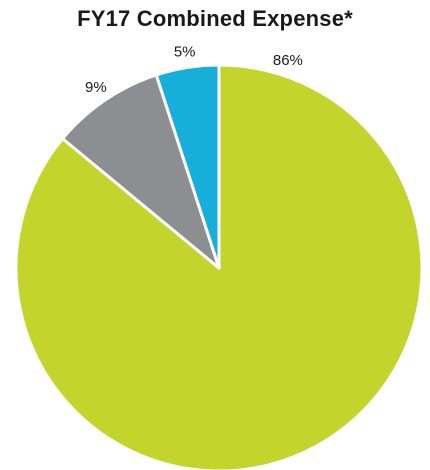 The width and height of the screenshot is (430, 470). Describe the element at coordinates (194, 70) in the screenshot. I see `pie-labels: 86% 9% 5%` at that location.